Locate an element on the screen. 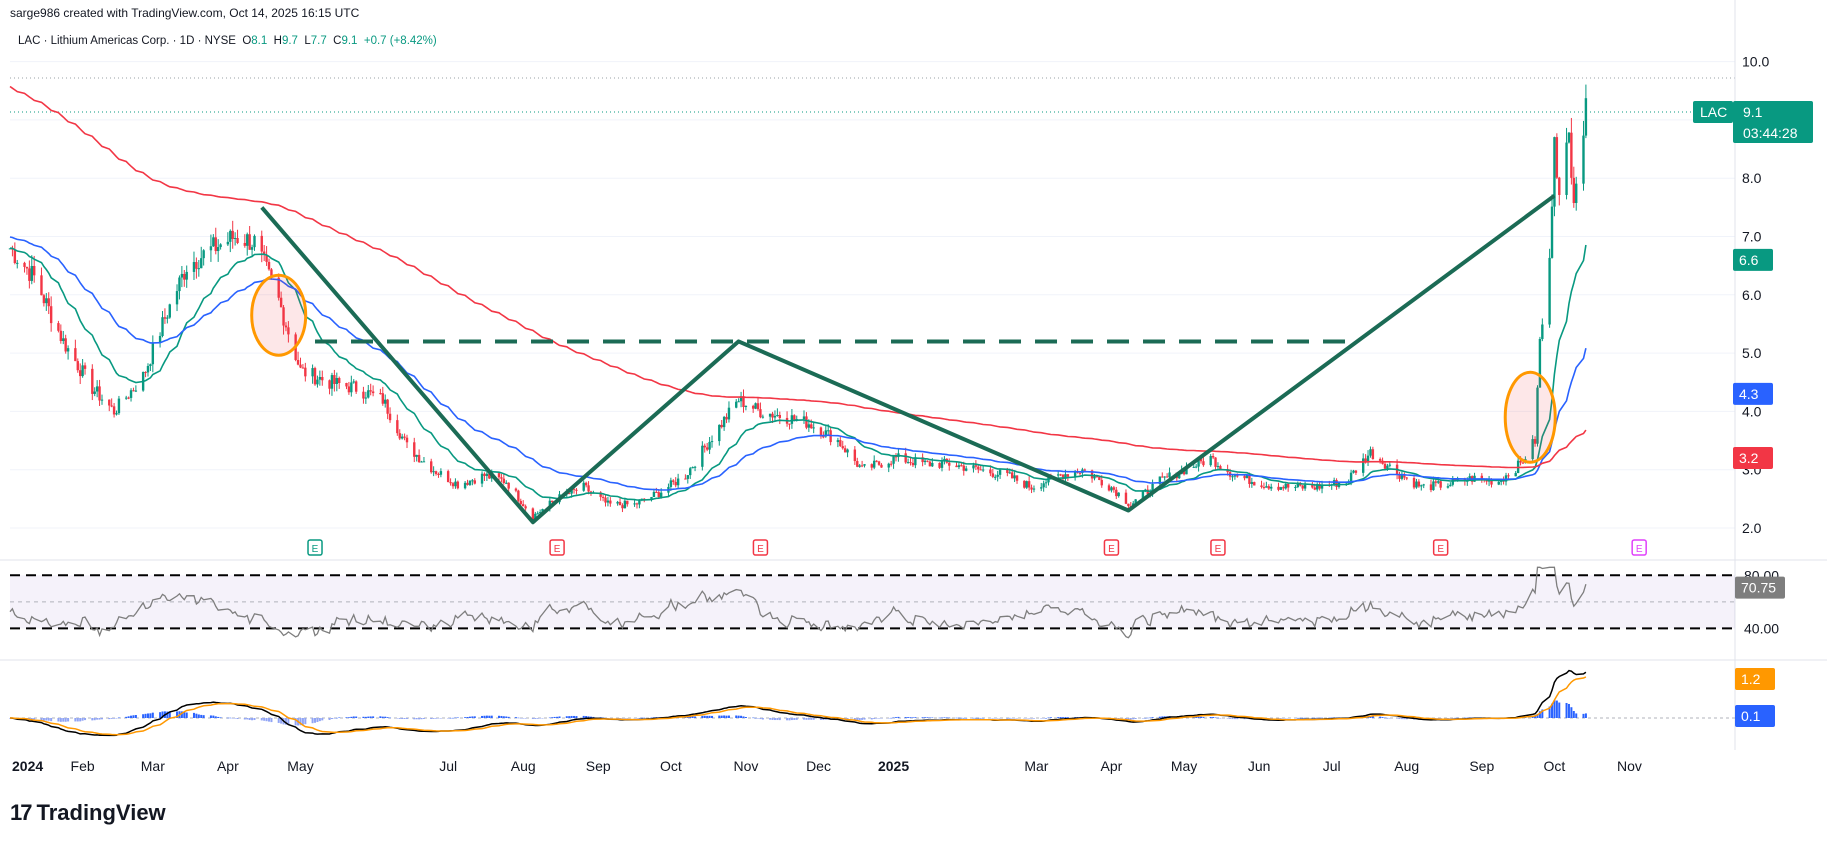  low-value: 7.7 is located at coordinates (318, 41).